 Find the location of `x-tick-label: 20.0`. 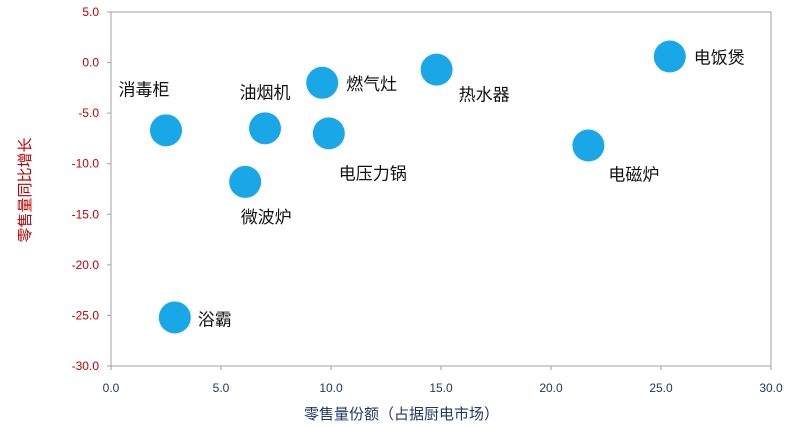

x-tick-label: 20.0 is located at coordinates (551, 388).